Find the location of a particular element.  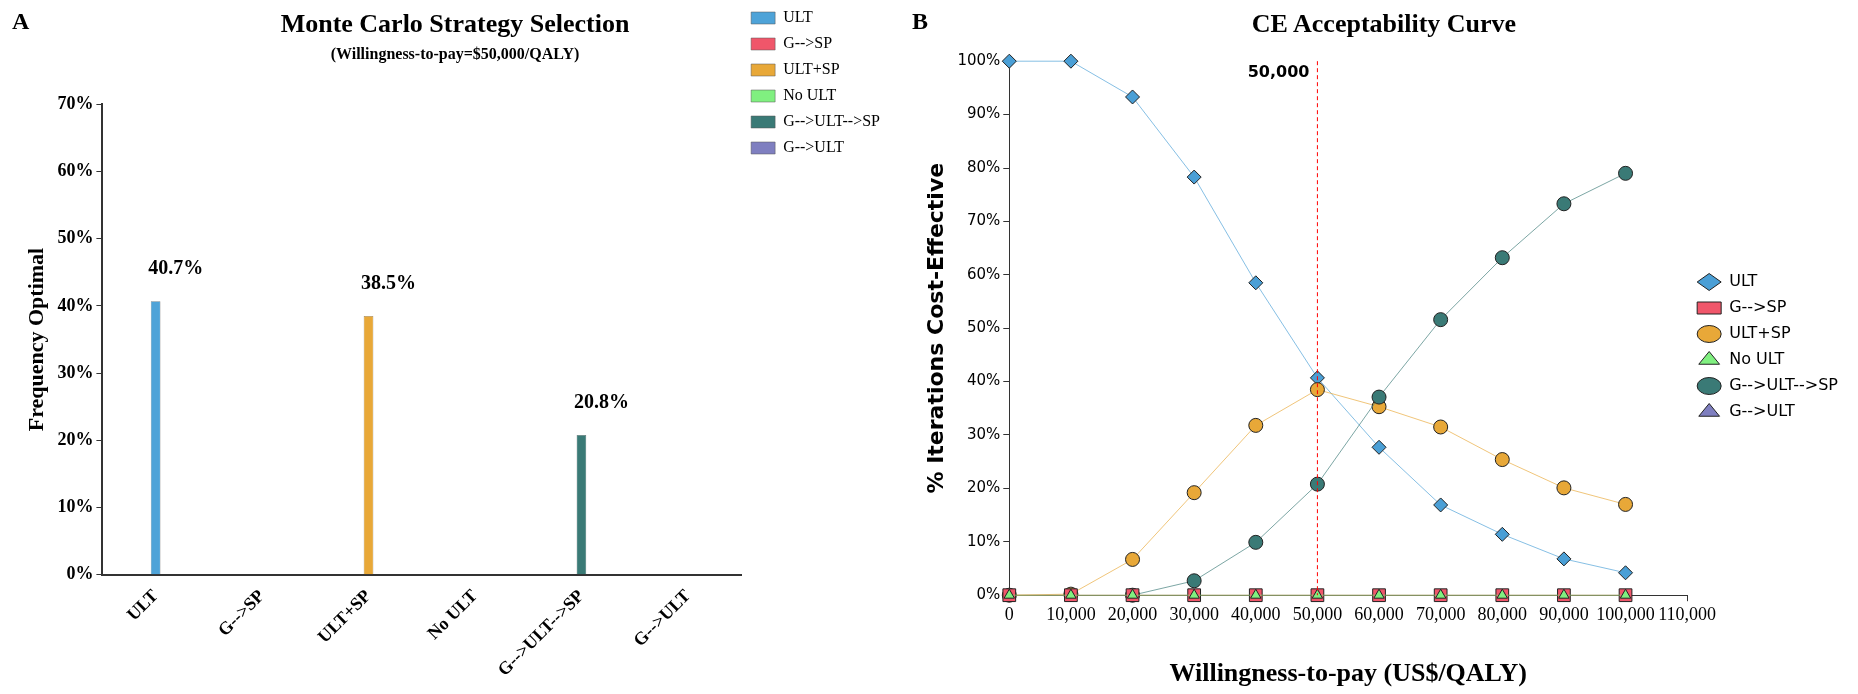

x-tick-label: 90,000 is located at coordinates (1564, 613).